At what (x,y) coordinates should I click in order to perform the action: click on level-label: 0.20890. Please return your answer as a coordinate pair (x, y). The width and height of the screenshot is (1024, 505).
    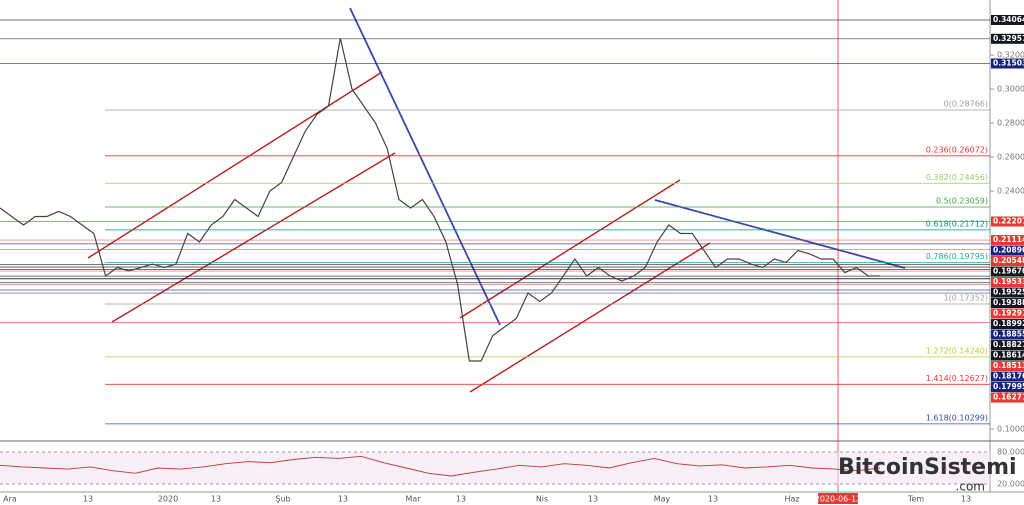
    Looking at the image, I should click on (1008, 250).